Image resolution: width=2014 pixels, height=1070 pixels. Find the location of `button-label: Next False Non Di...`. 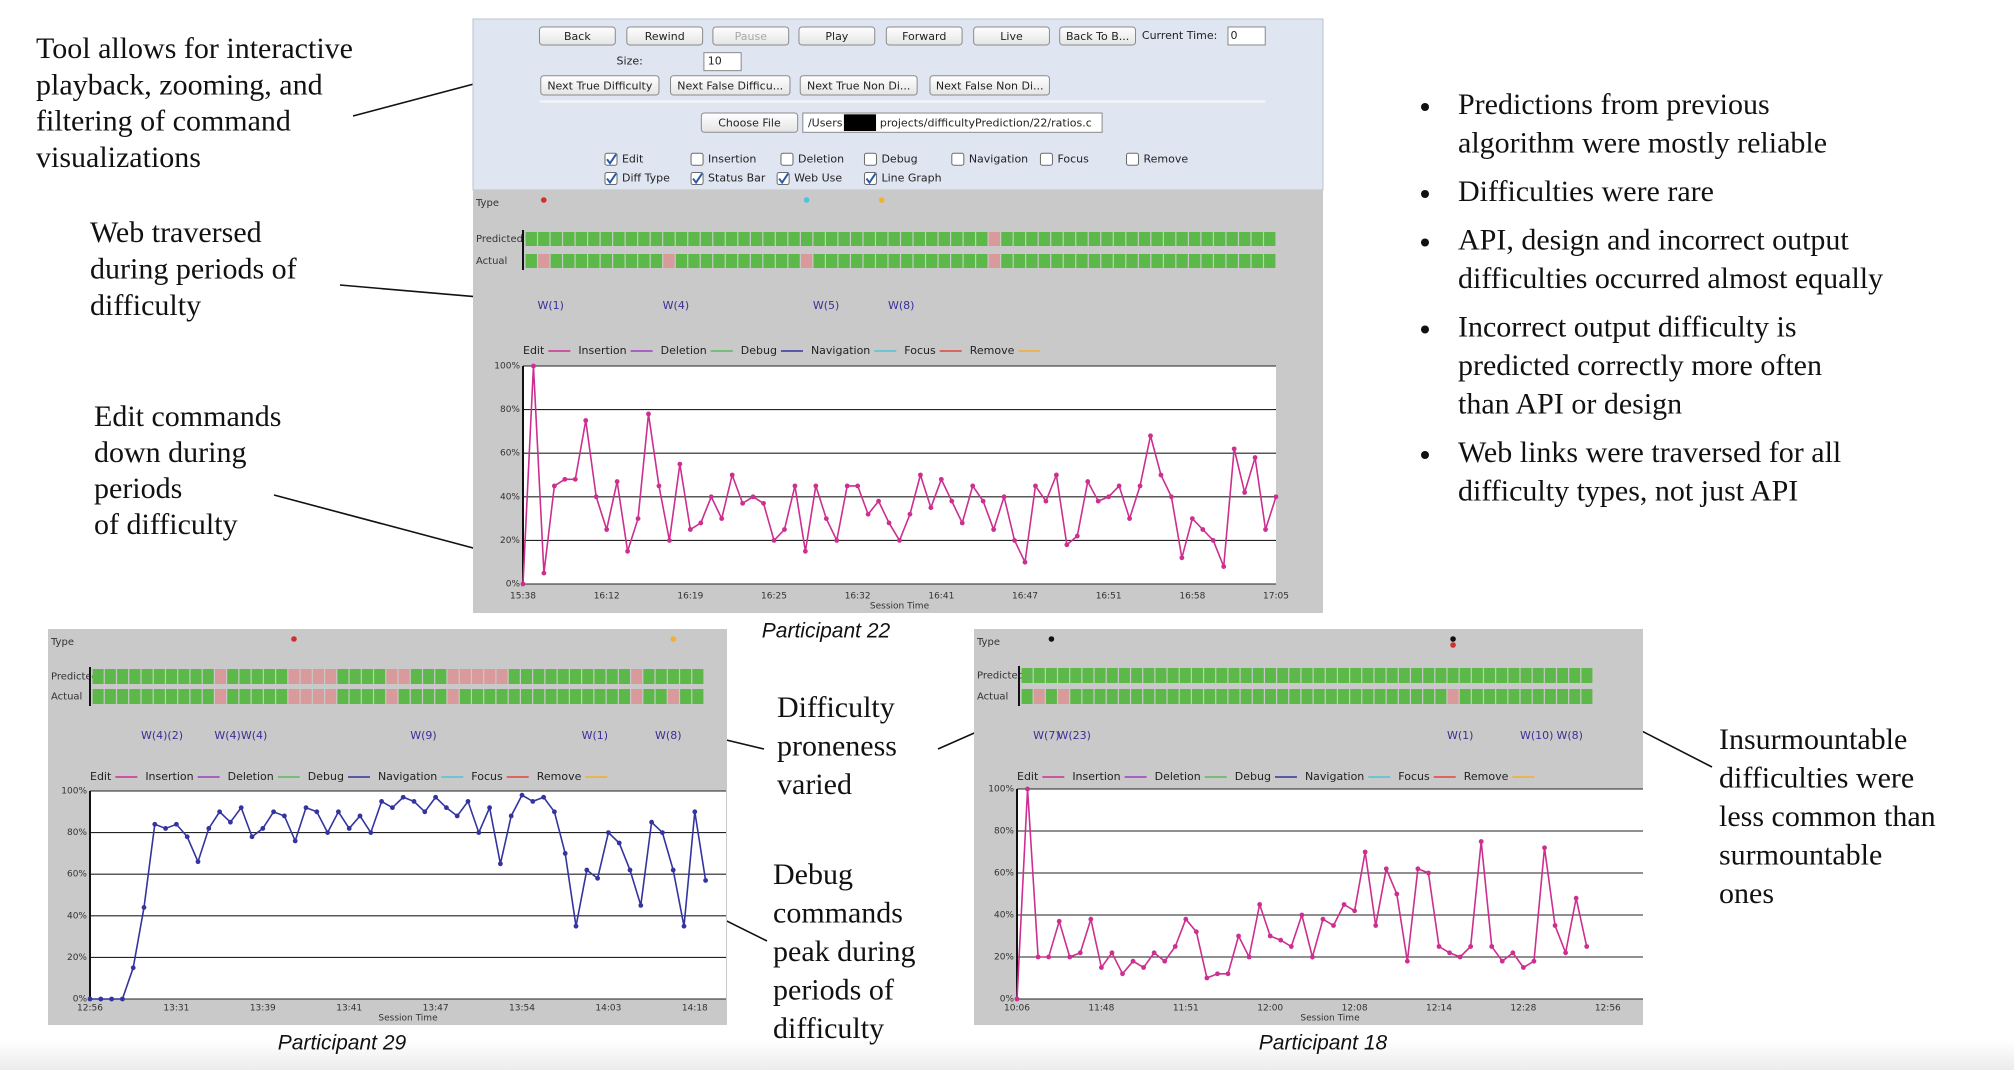

button-label: Next False Non Di... is located at coordinates (990, 85).